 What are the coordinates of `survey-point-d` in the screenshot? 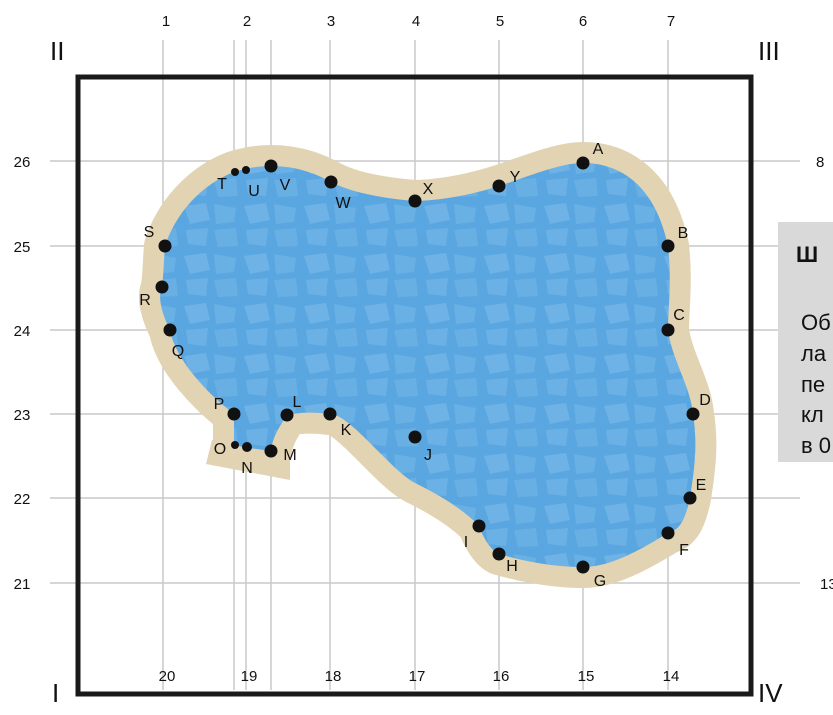 It's located at (693, 414).